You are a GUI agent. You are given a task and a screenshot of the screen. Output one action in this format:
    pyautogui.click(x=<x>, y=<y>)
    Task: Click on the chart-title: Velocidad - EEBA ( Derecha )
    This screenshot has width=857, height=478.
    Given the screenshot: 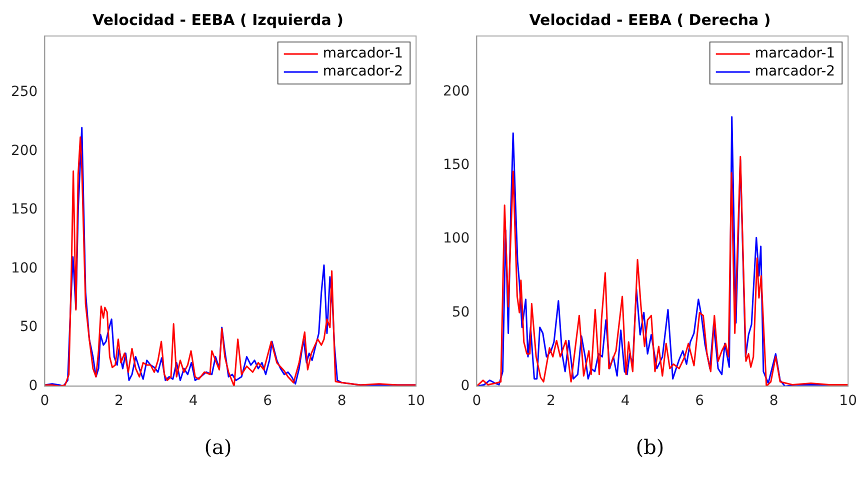 What is the action you would take?
    pyautogui.click(x=650, y=19)
    